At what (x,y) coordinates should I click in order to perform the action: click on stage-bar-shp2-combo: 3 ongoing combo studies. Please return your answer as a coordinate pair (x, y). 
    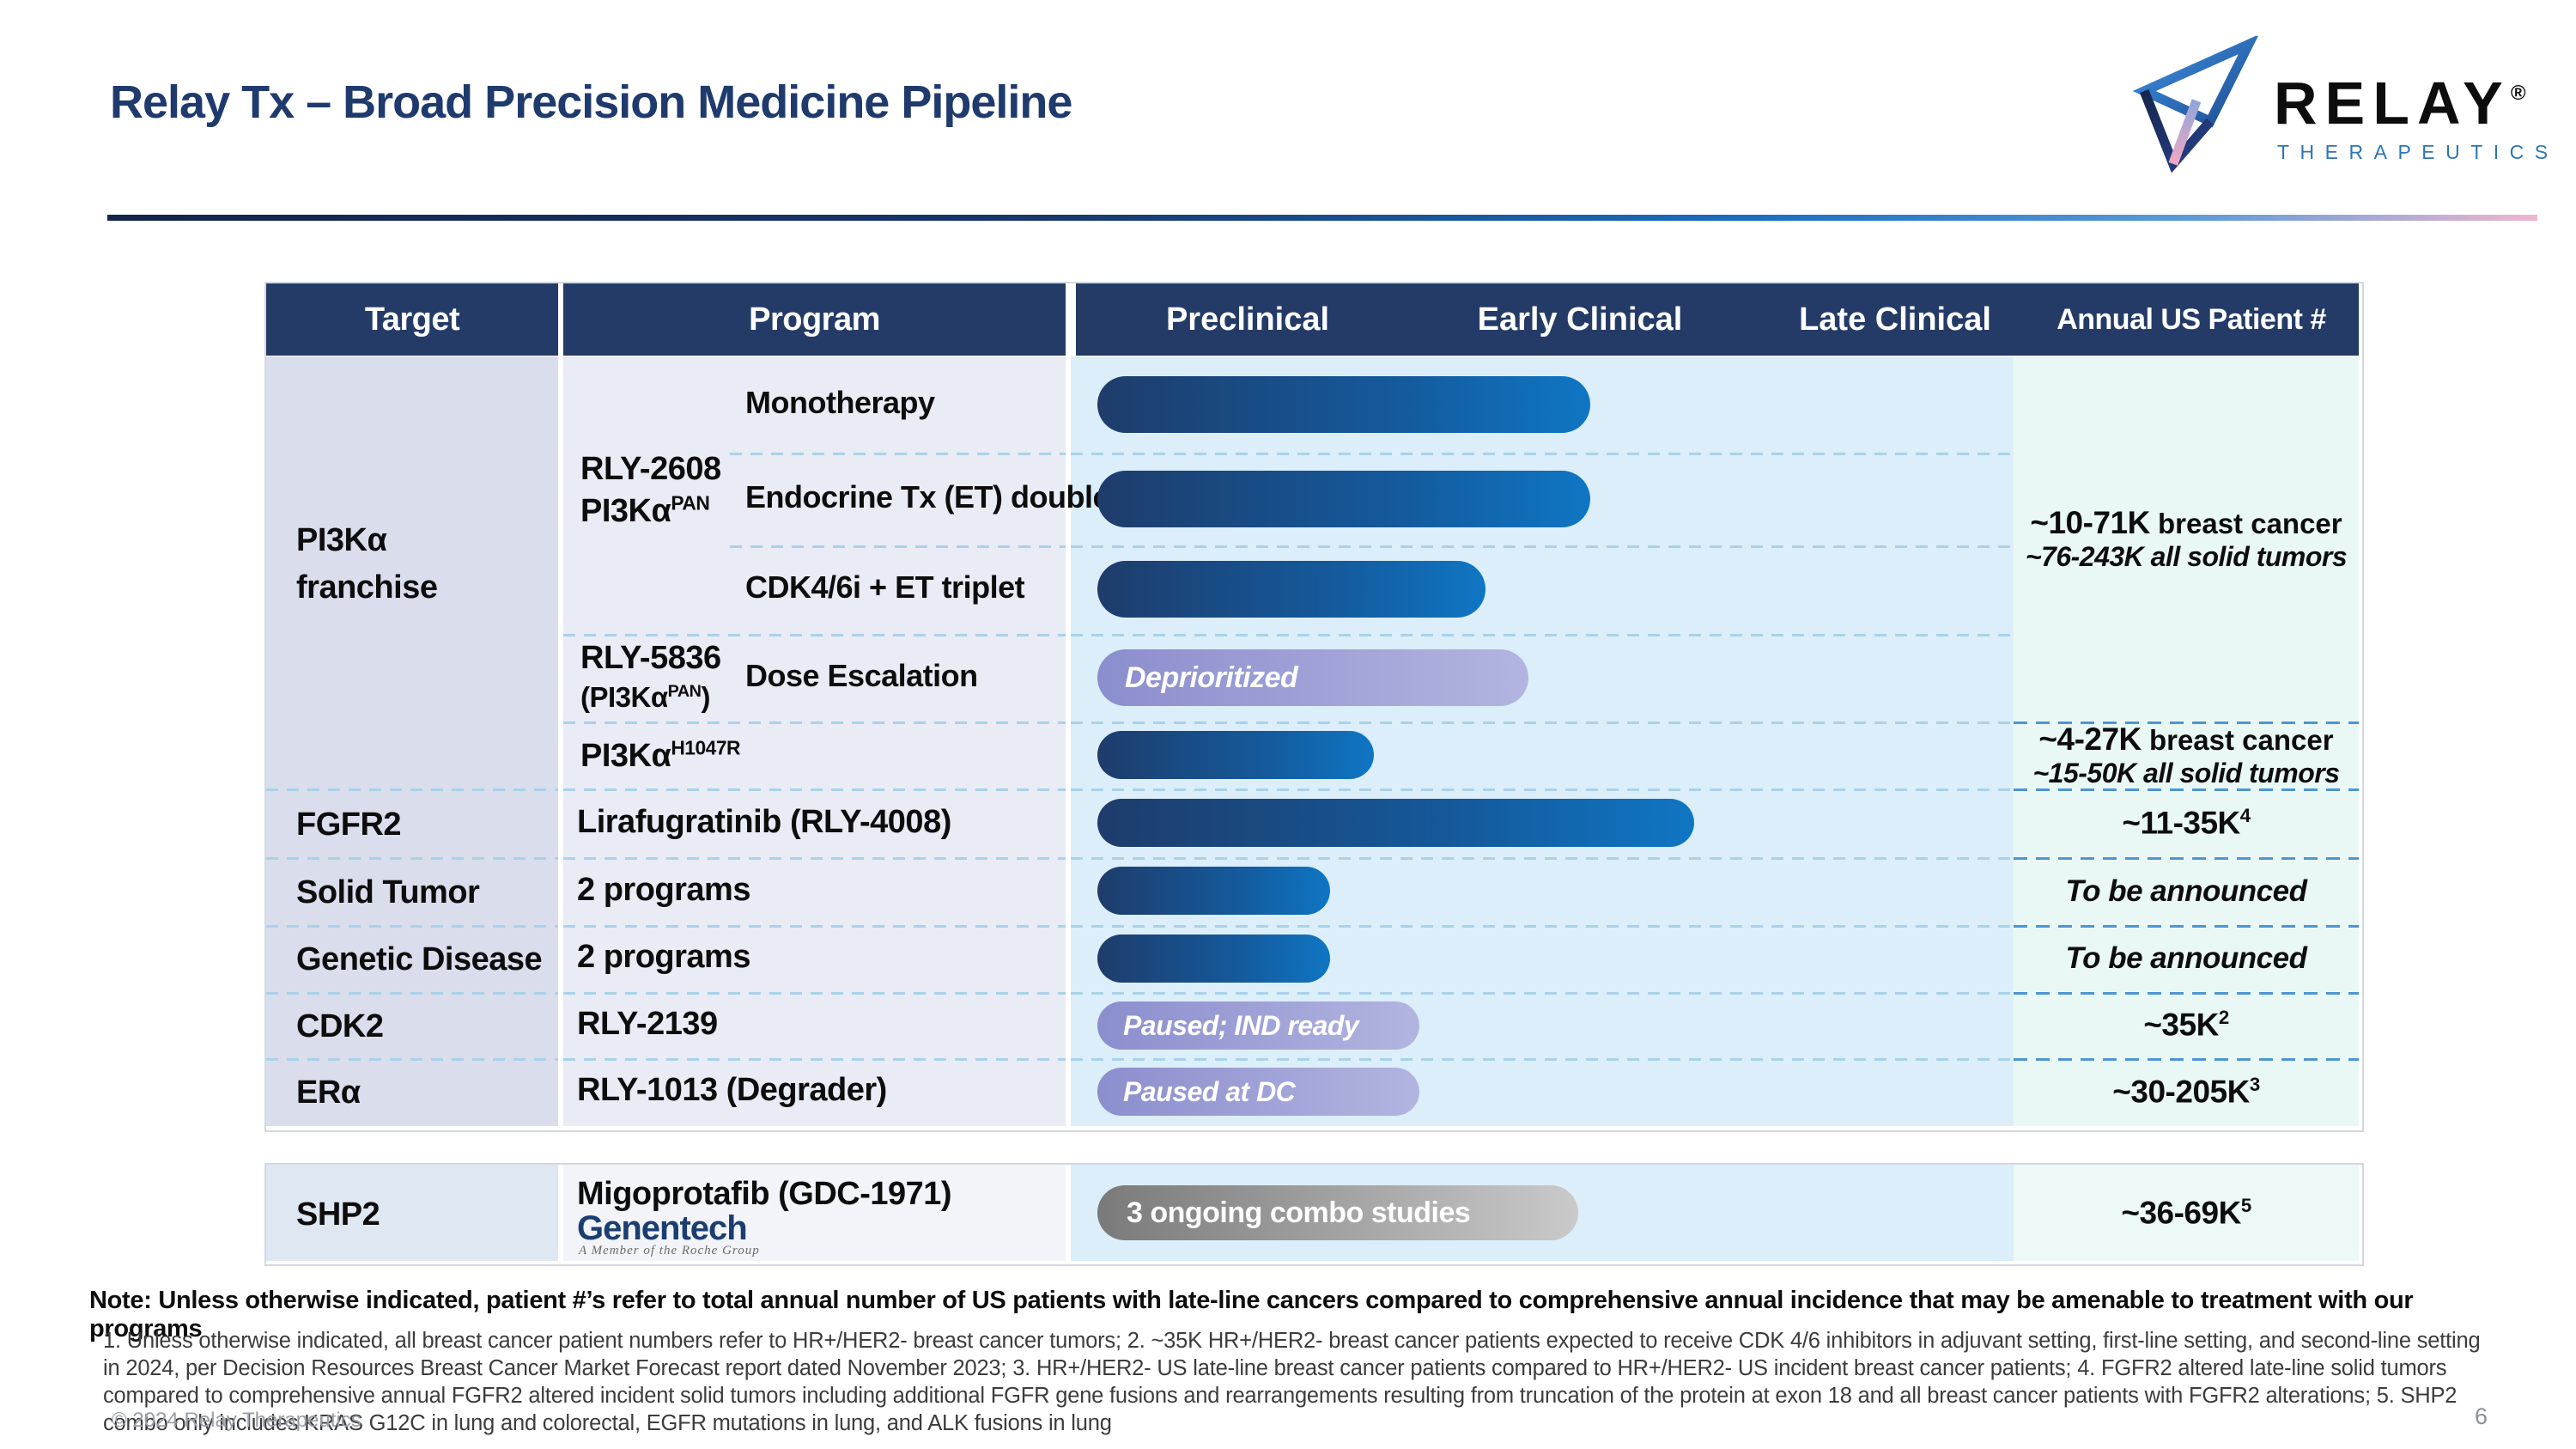
    Looking at the image, I should click on (1338, 1212).